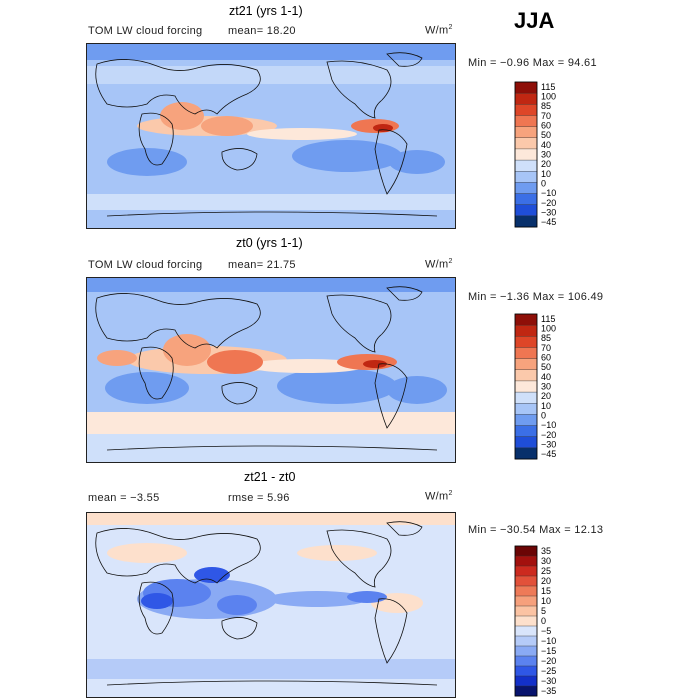  I want to click on colorbar-tick-label: −35, so click(548, 691).